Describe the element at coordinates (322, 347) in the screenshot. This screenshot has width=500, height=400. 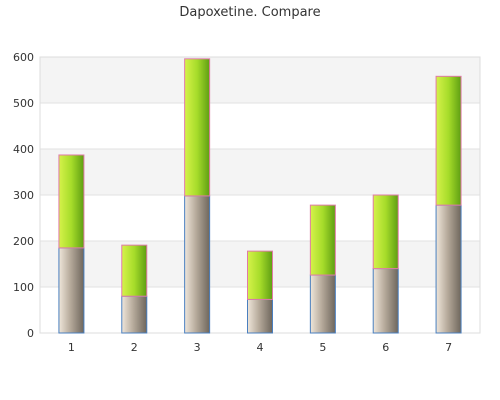
I see `x-tick-label: 5` at that location.